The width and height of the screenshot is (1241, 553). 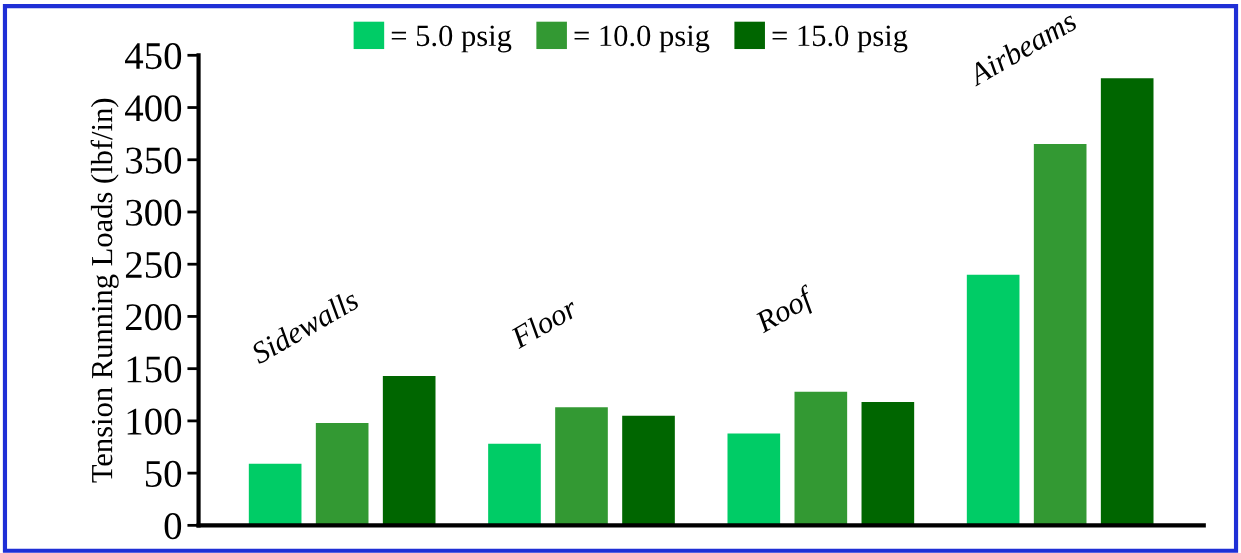 I want to click on y-tick-label: 300, so click(x=154, y=212).